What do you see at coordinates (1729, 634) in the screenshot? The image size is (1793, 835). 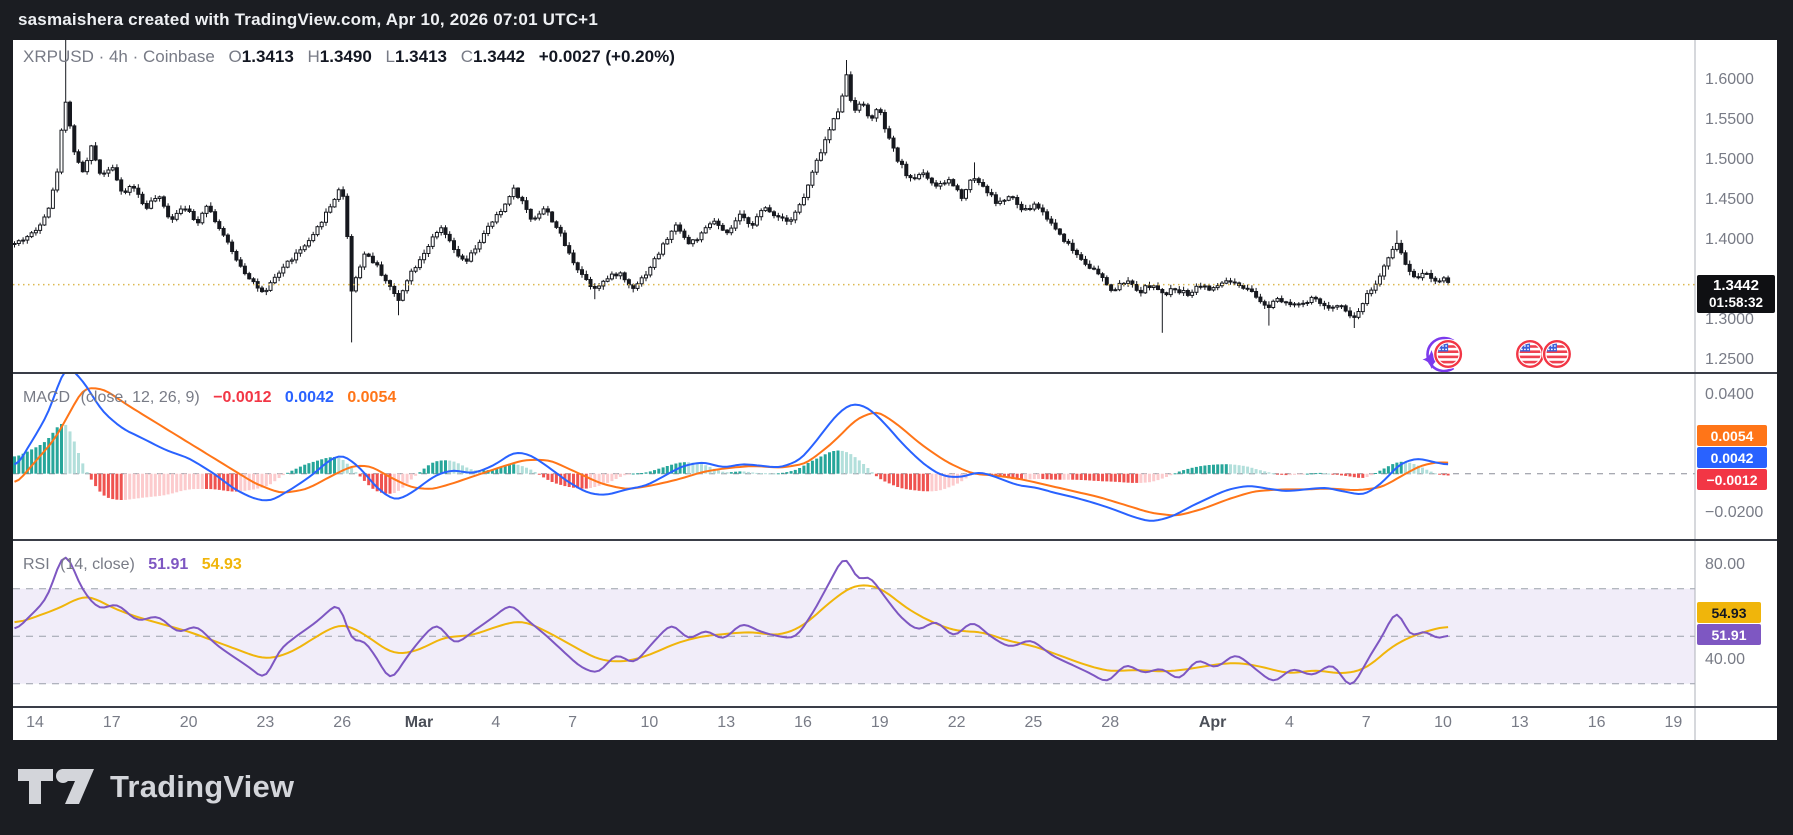 I see `rsi-badge: 51.91` at bounding box center [1729, 634].